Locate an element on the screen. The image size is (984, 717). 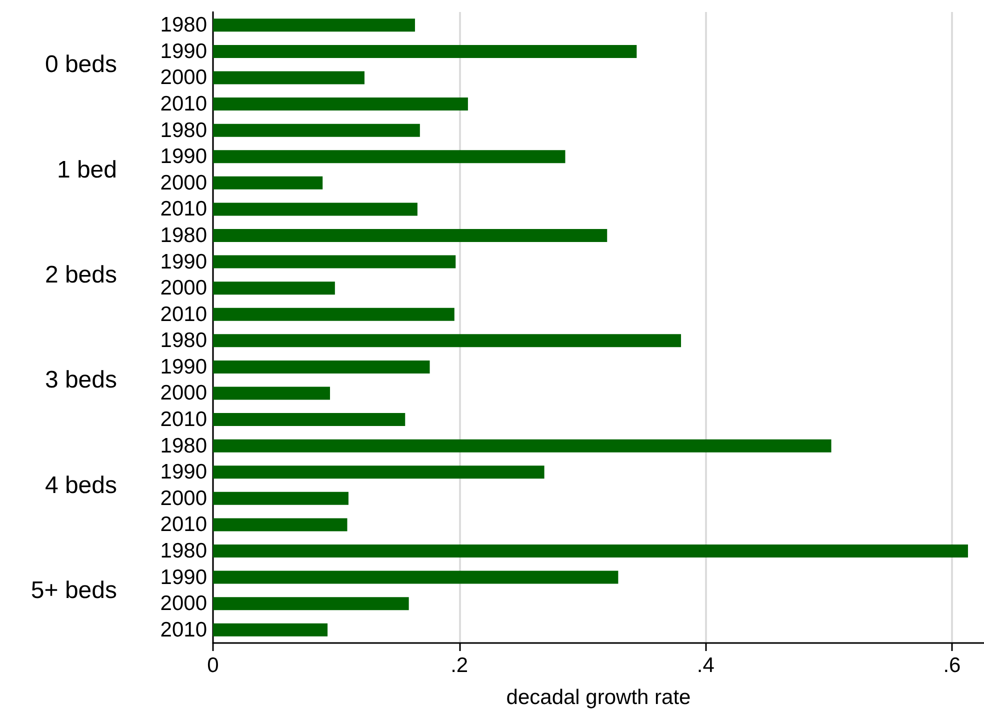
x-tick-label: .2 is located at coordinates (459, 665).